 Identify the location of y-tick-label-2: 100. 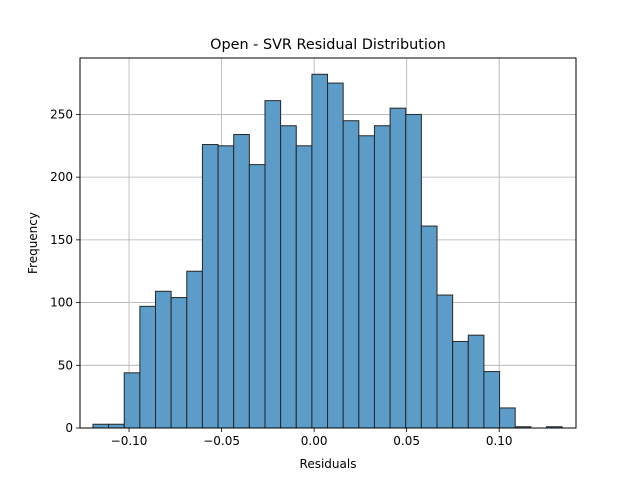
(61, 303).